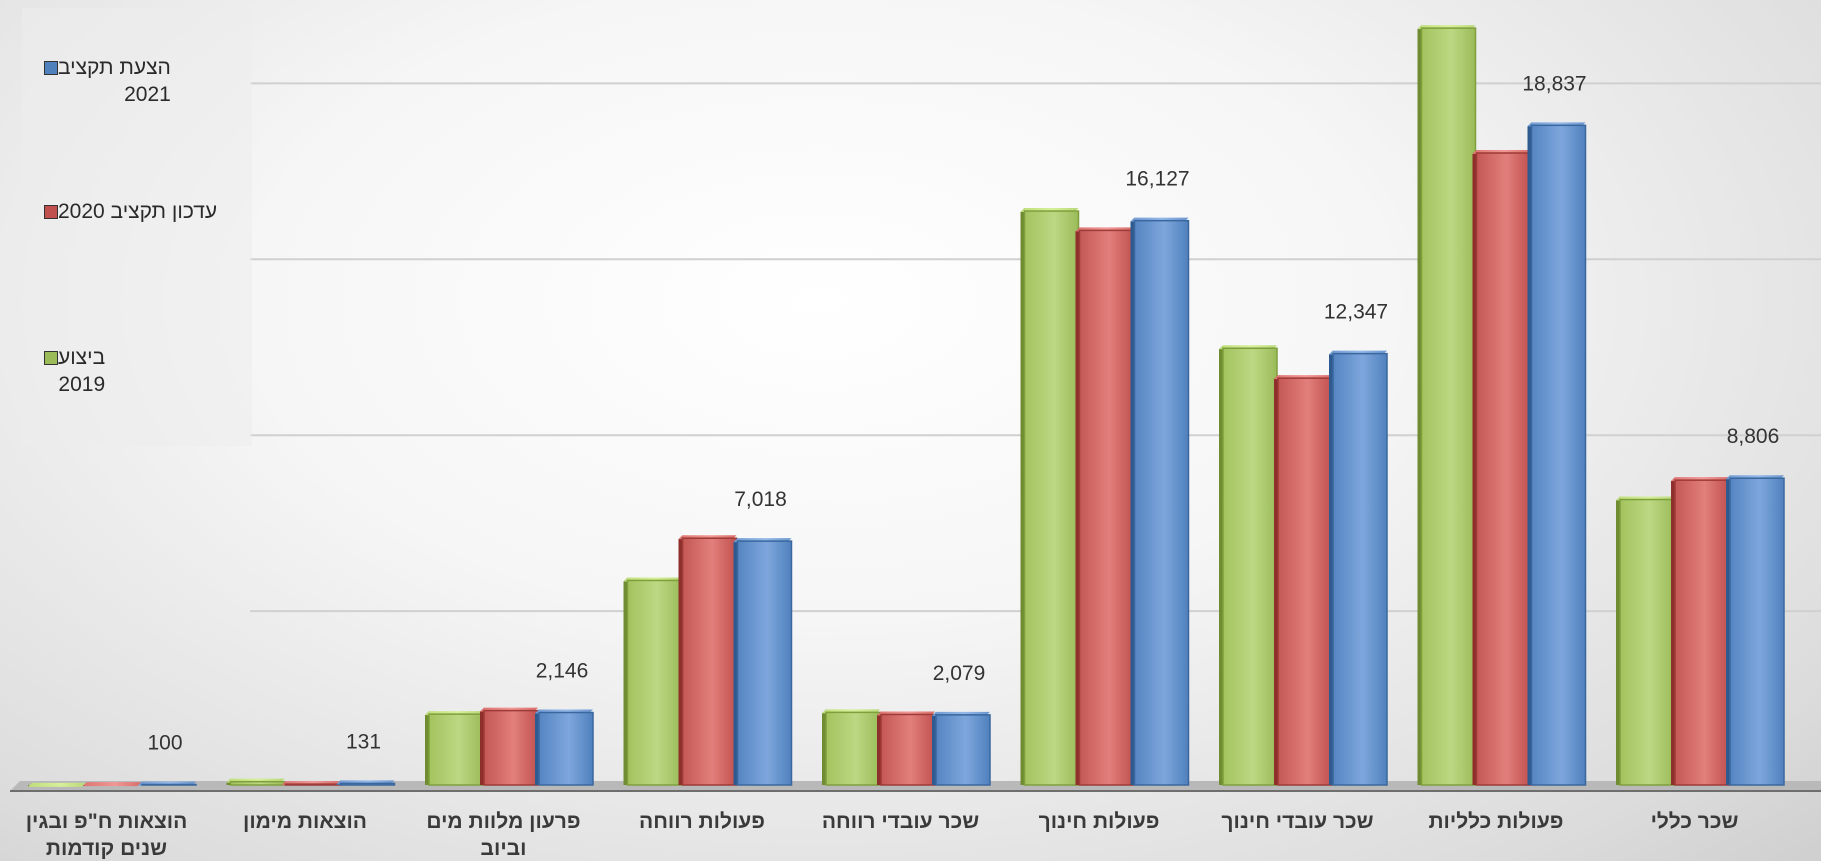 This screenshot has width=1821, height=861. I want to click on category-label: שכר עובדי חינוך, so click(1297, 821).